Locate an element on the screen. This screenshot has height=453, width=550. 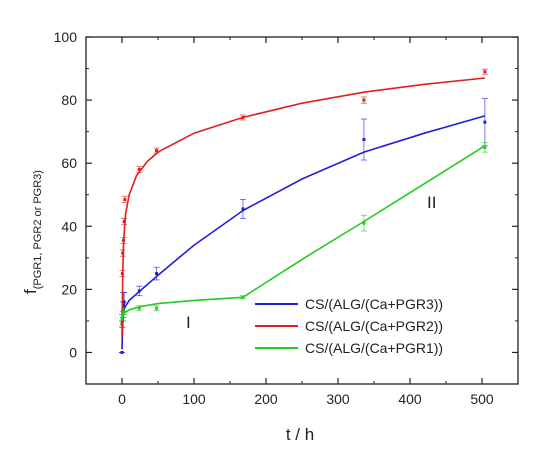
y-tick-label-40: 40 is located at coordinates (69, 226).